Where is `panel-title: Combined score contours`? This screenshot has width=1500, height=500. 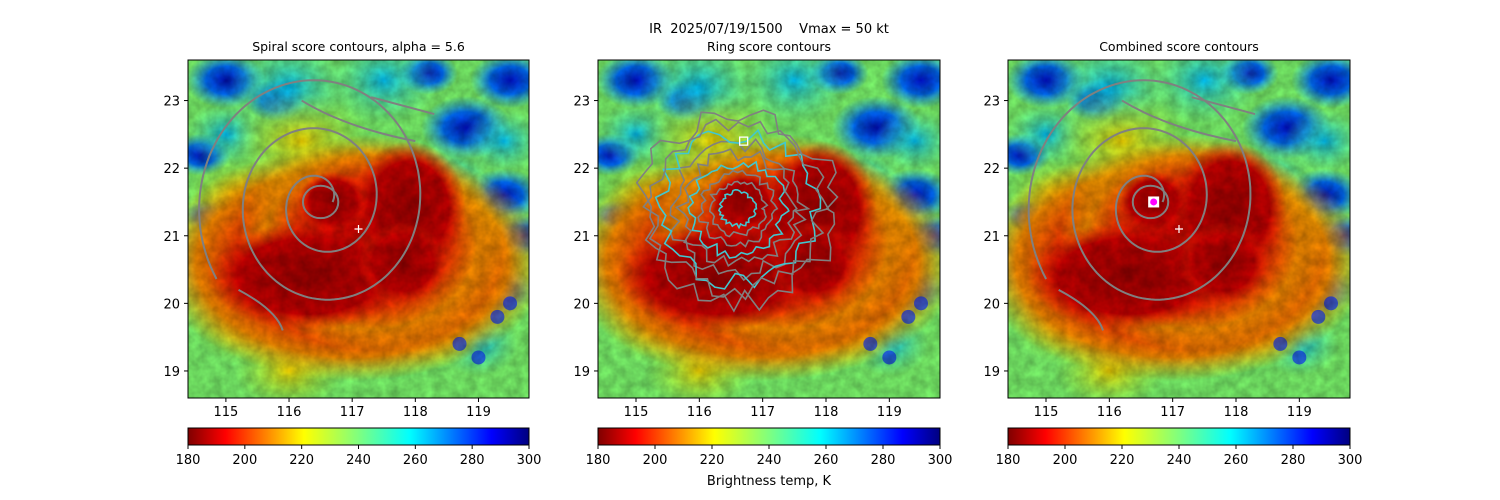 panel-title: Combined score contours is located at coordinates (1179, 46).